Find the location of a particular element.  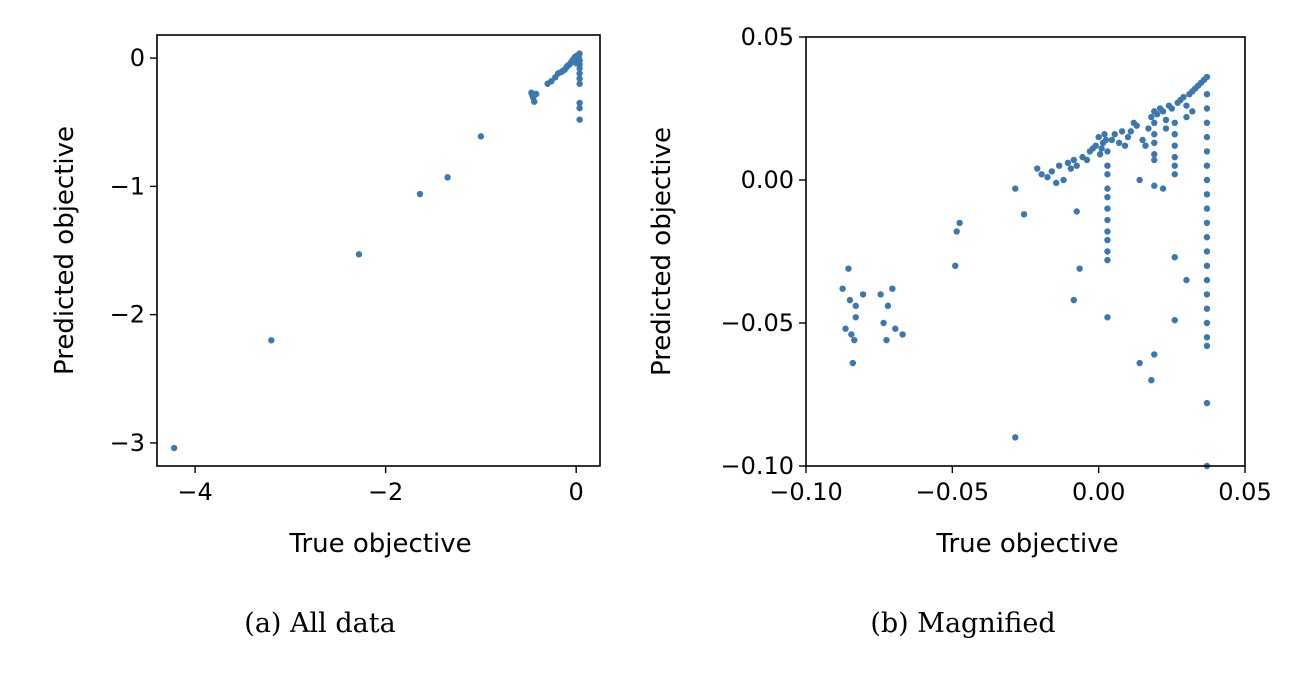

y-tick-label: −0.05 is located at coordinates (757, 323).